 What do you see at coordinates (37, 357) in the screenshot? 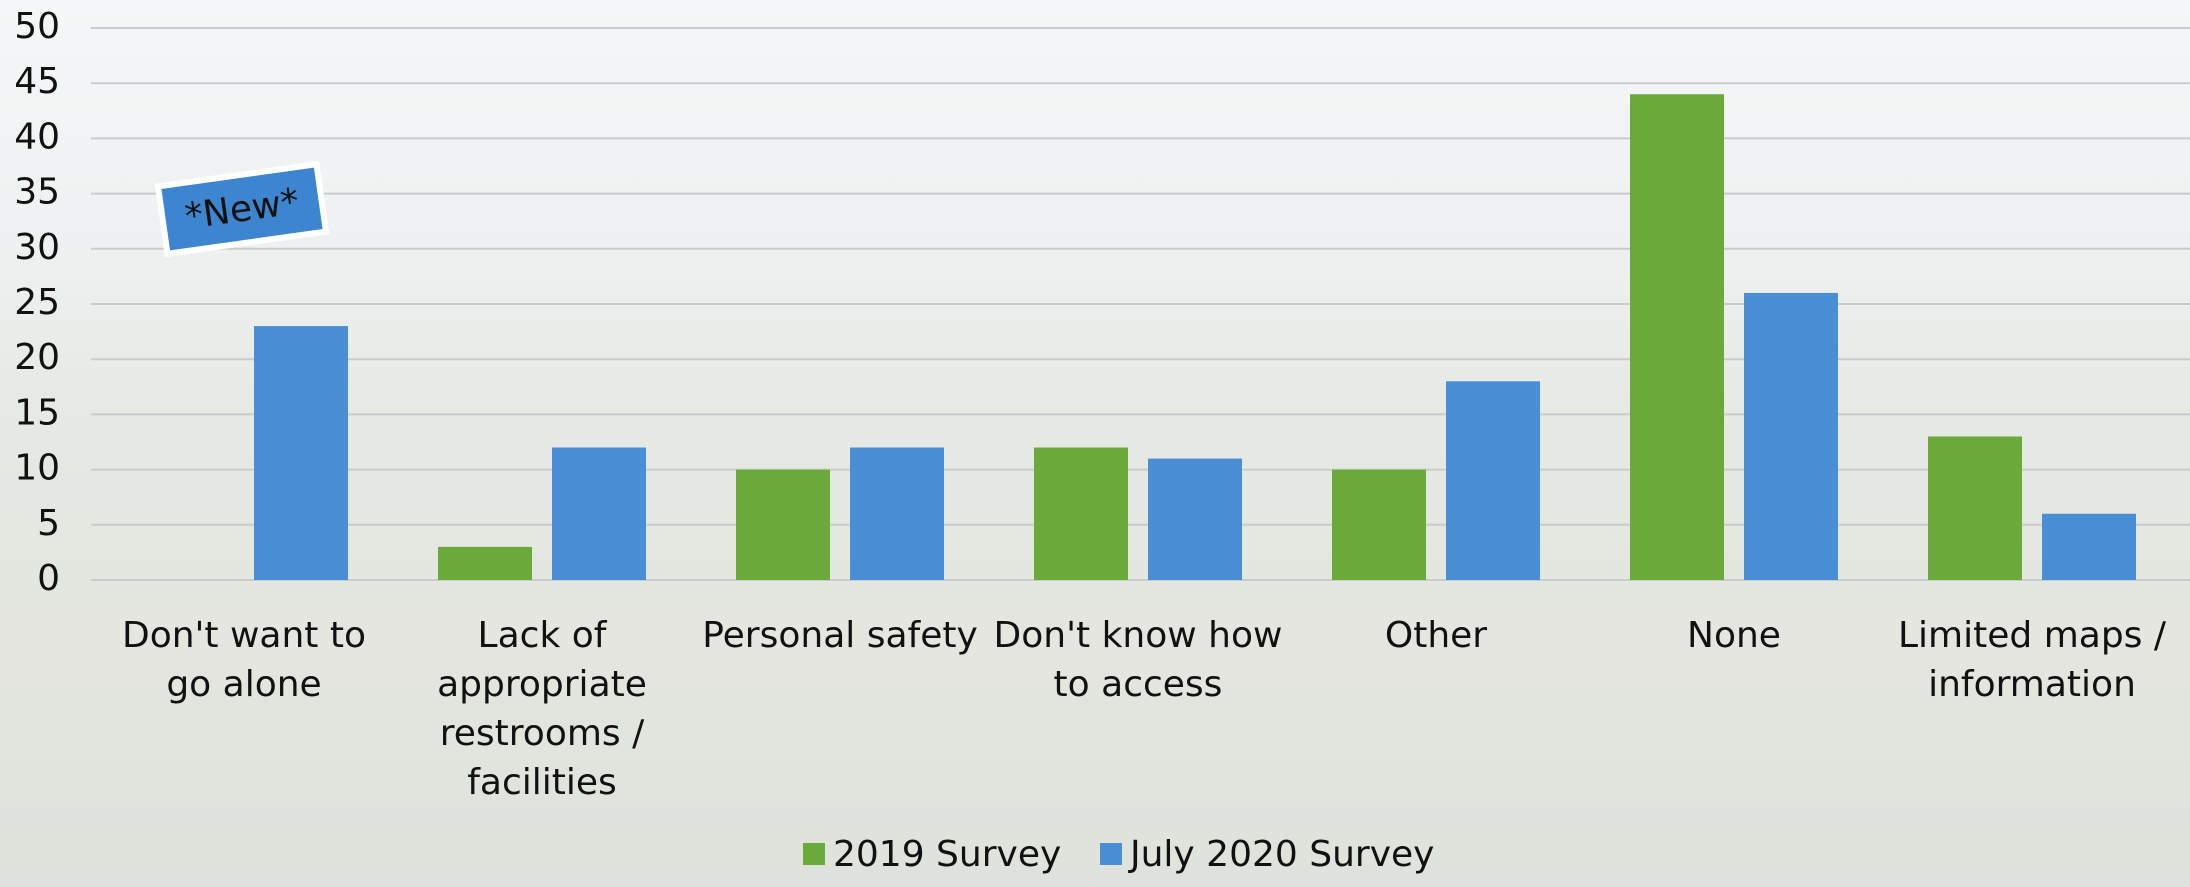
I see `y-tick-label: 20` at bounding box center [37, 357].